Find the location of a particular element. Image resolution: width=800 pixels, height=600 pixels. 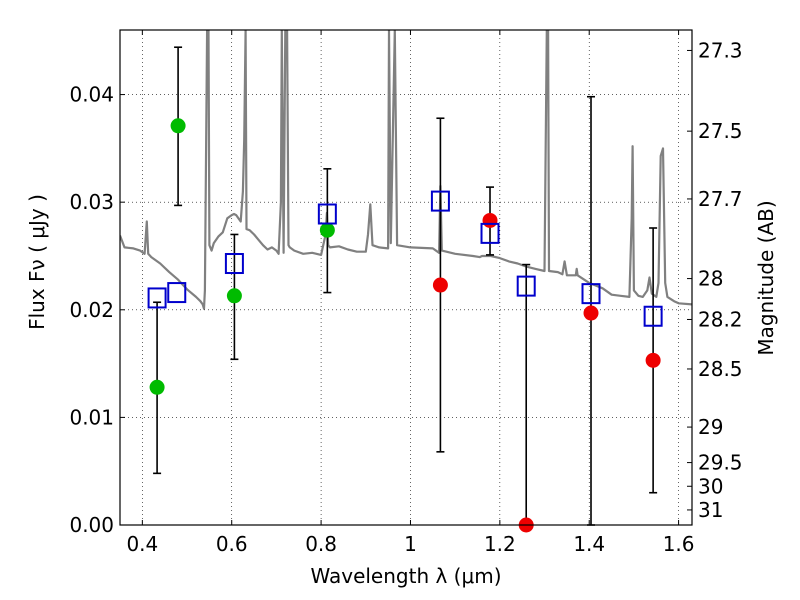

x-tick-label: 0.4 is located at coordinates (142, 544).